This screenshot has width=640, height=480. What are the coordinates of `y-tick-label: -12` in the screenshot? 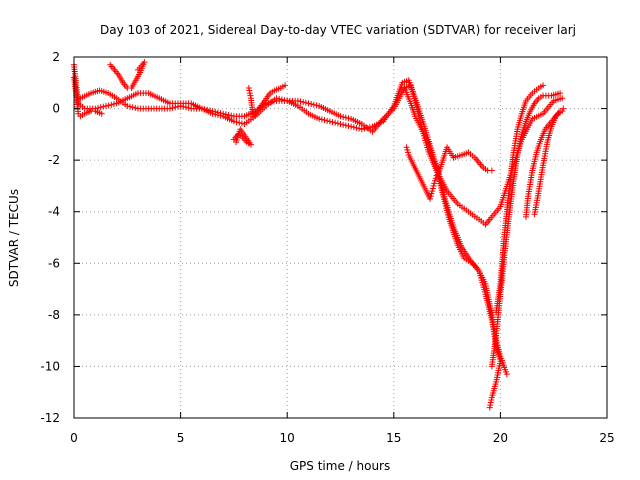 It's located at (50, 418).